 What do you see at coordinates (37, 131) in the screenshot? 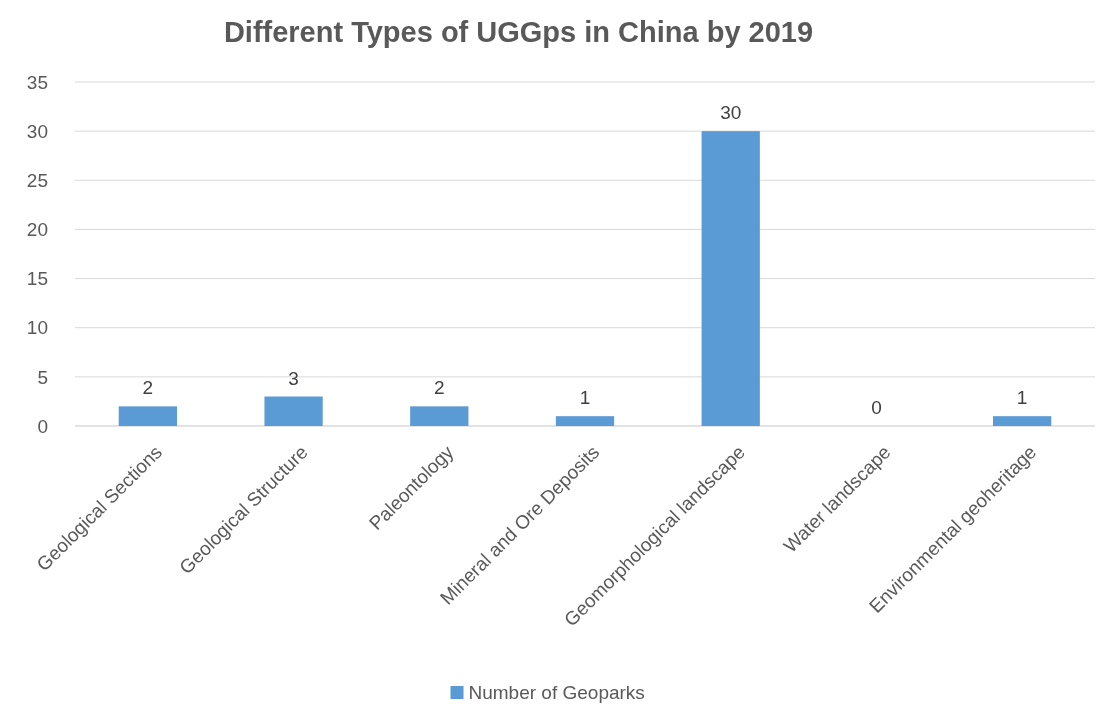
I see `y-tick-label: 30` at bounding box center [37, 131].